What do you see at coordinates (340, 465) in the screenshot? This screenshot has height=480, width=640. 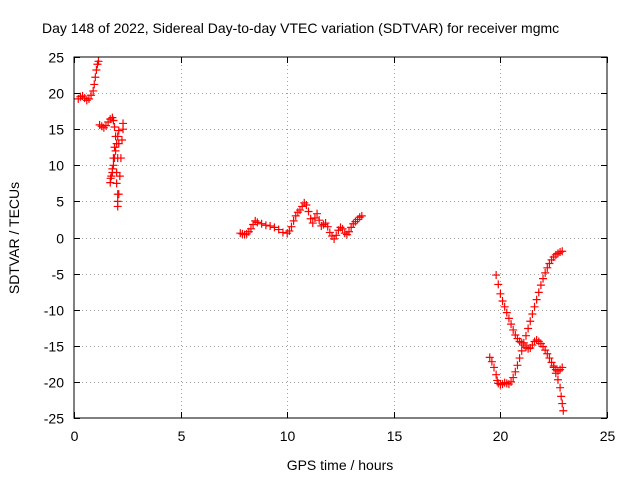 I see `x-axis-label: GPS time / hours` at bounding box center [340, 465].